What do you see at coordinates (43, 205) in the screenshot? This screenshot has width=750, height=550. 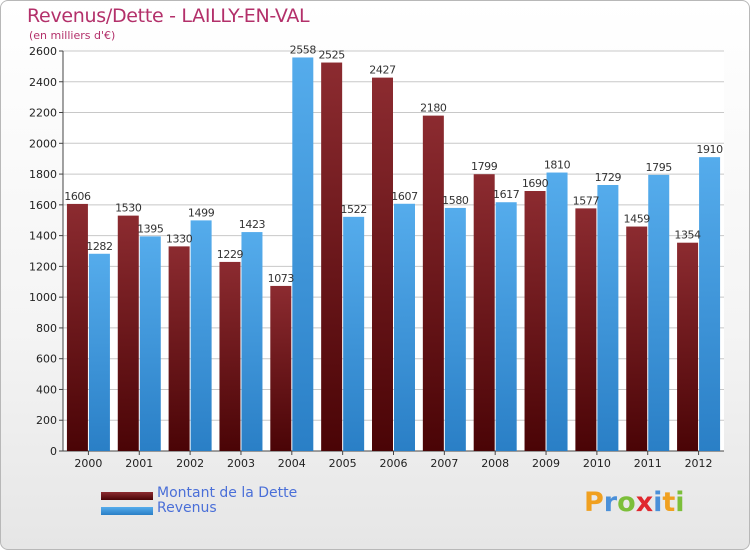 I see `y-tick-label: 1600` at bounding box center [43, 205].